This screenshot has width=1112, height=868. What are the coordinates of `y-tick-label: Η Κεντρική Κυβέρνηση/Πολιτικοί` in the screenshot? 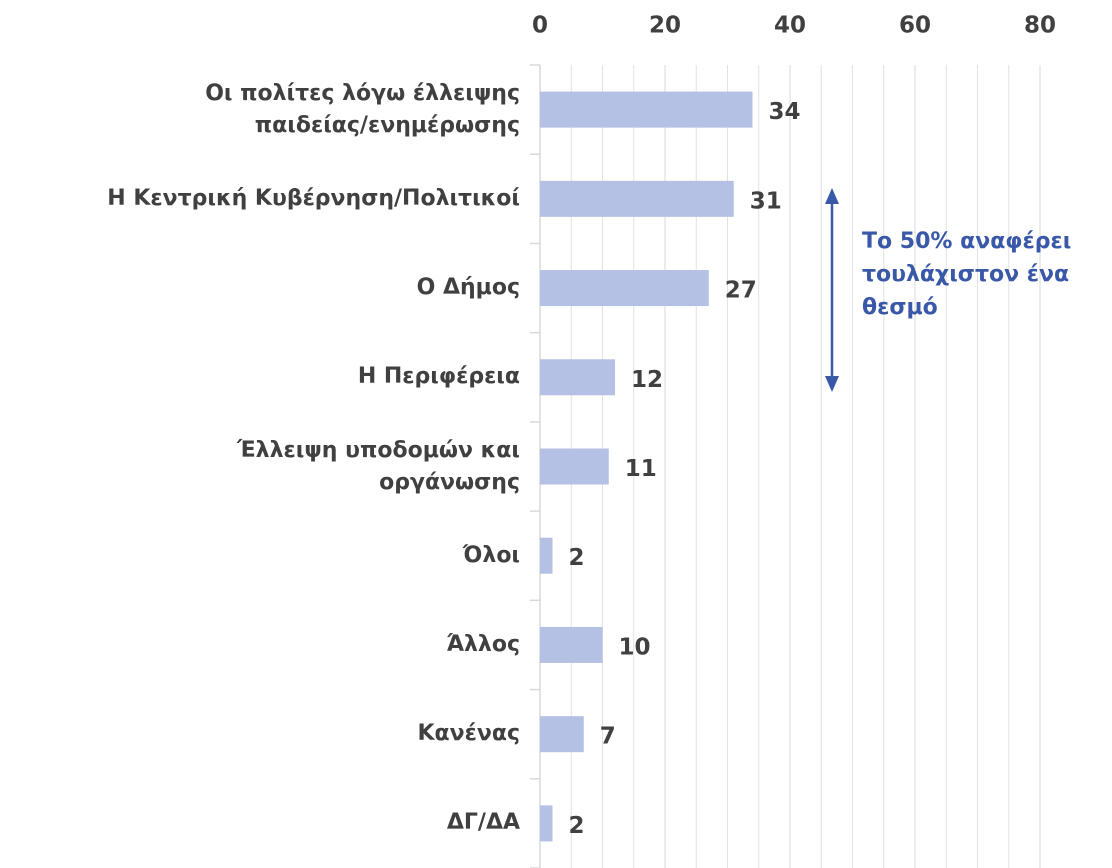 It's located at (313, 198).